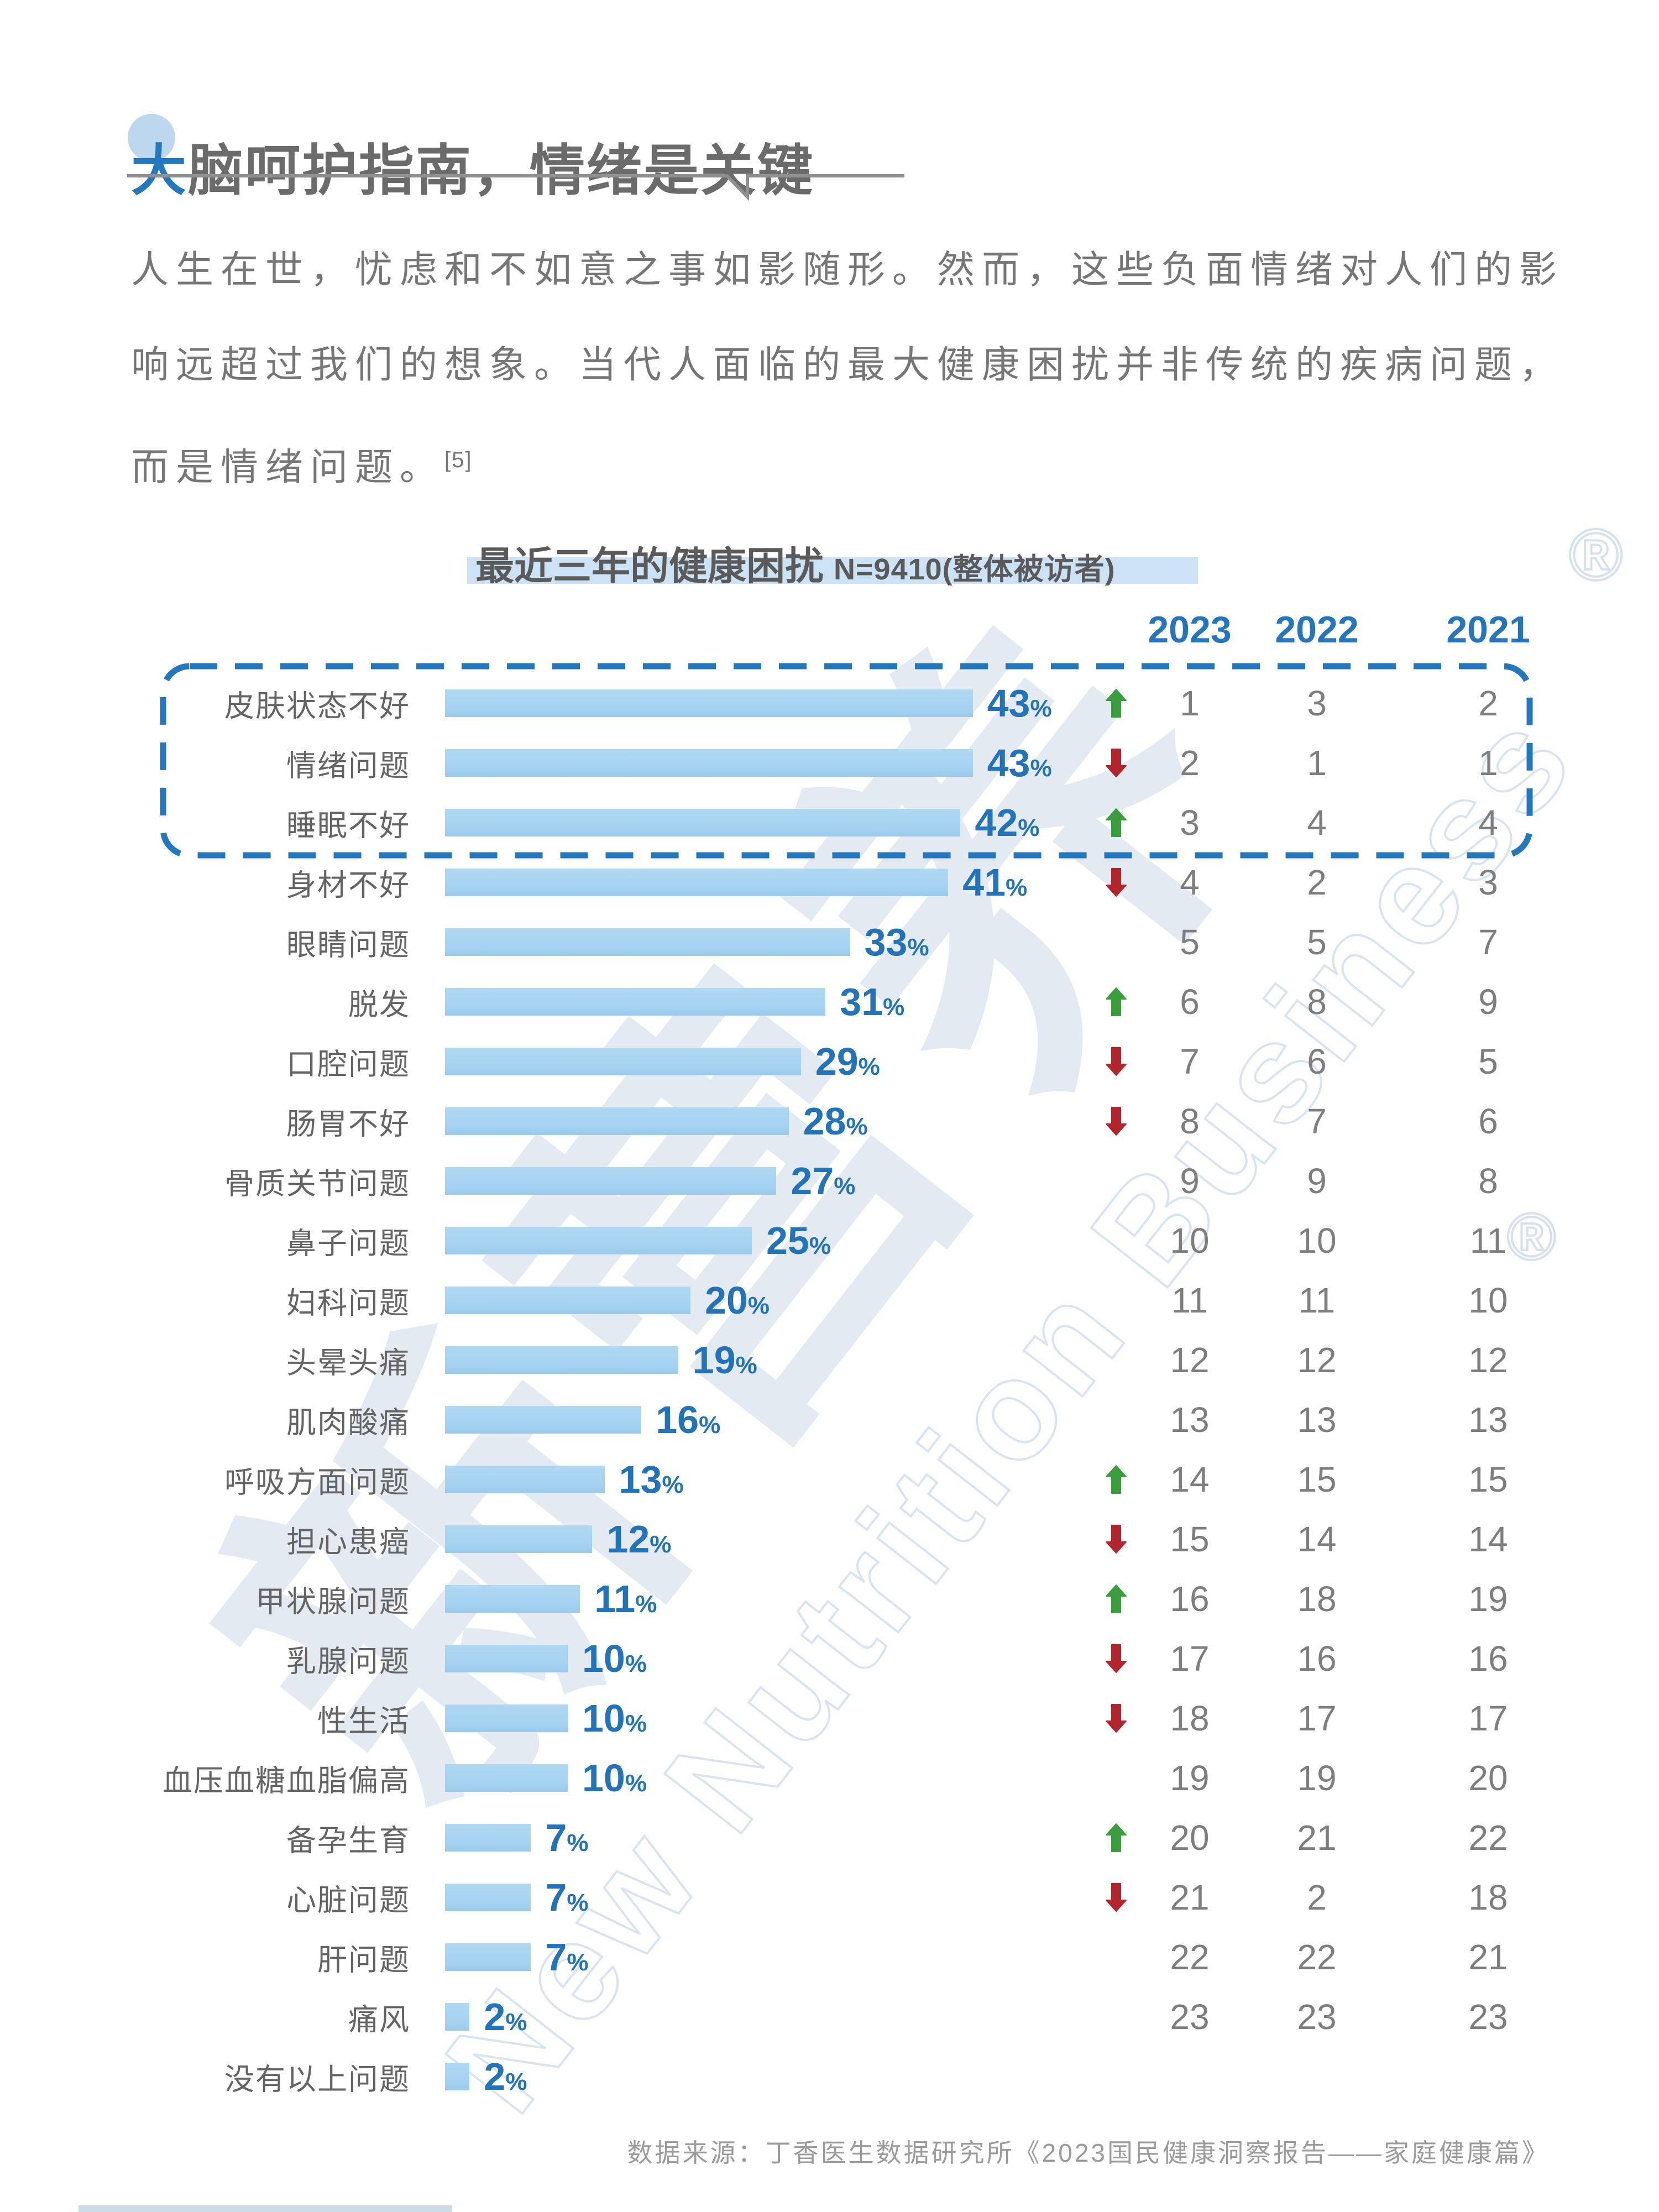 The width and height of the screenshot is (1659, 2212). I want to click on category-label: 担心患癌, so click(348, 1542).